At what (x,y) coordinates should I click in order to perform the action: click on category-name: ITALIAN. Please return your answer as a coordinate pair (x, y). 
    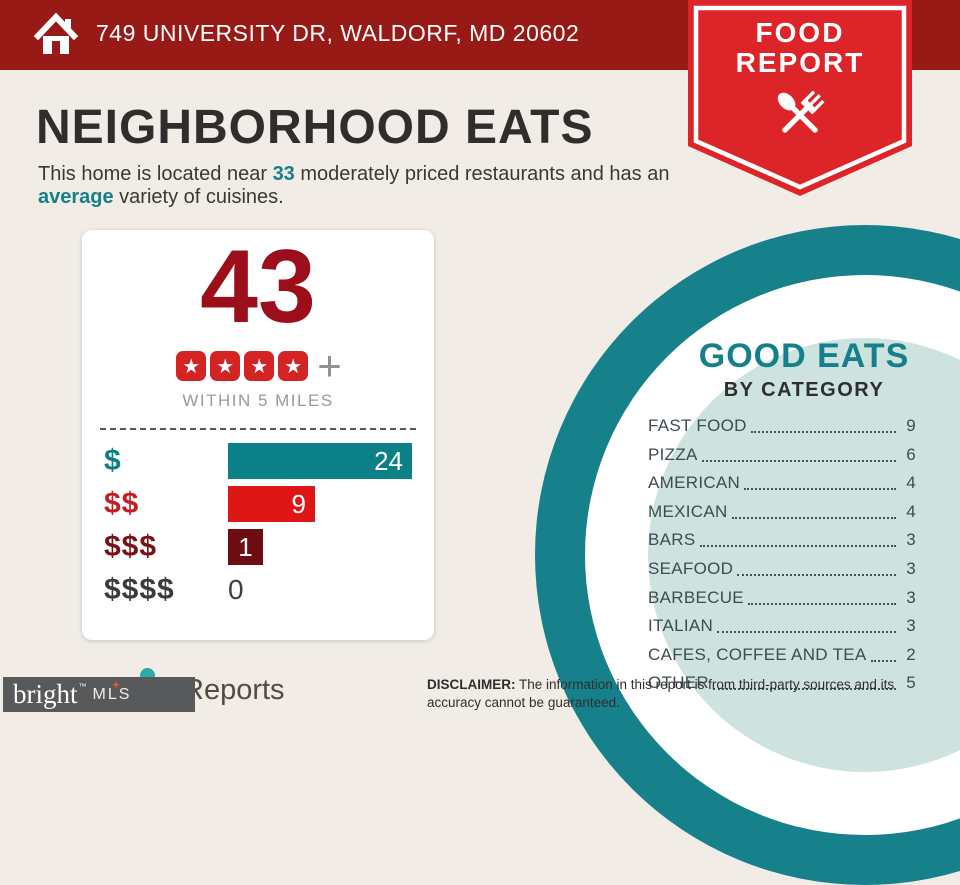
    Looking at the image, I should click on (681, 626).